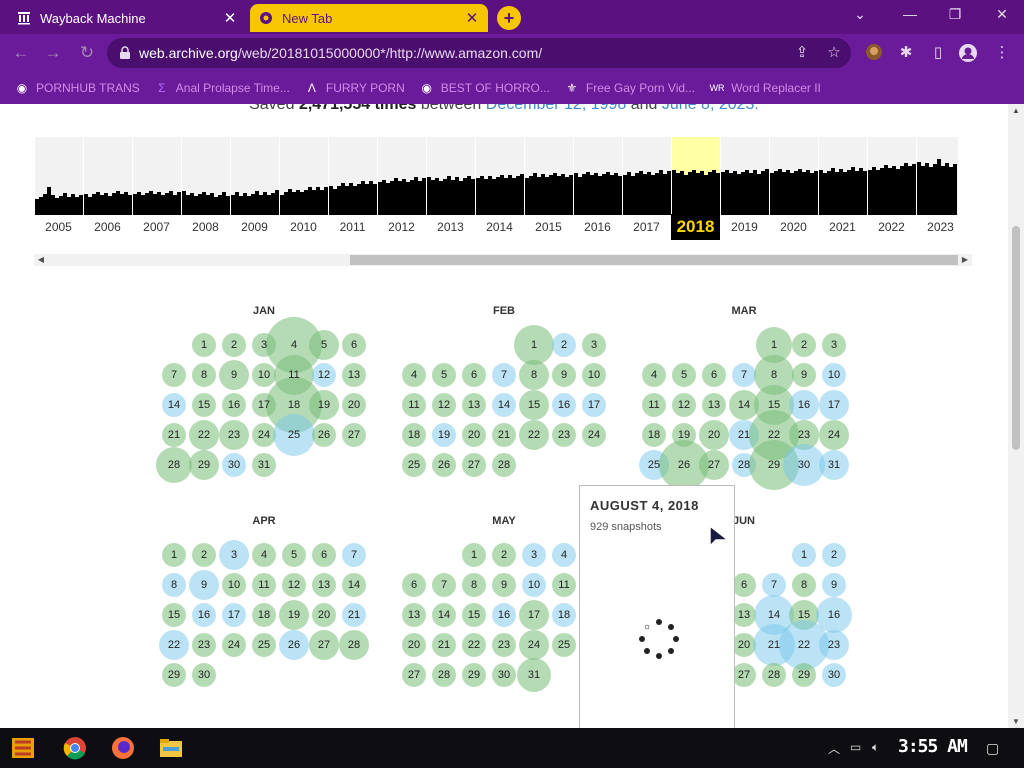  I want to click on year-label-2005: 2005, so click(58, 227).